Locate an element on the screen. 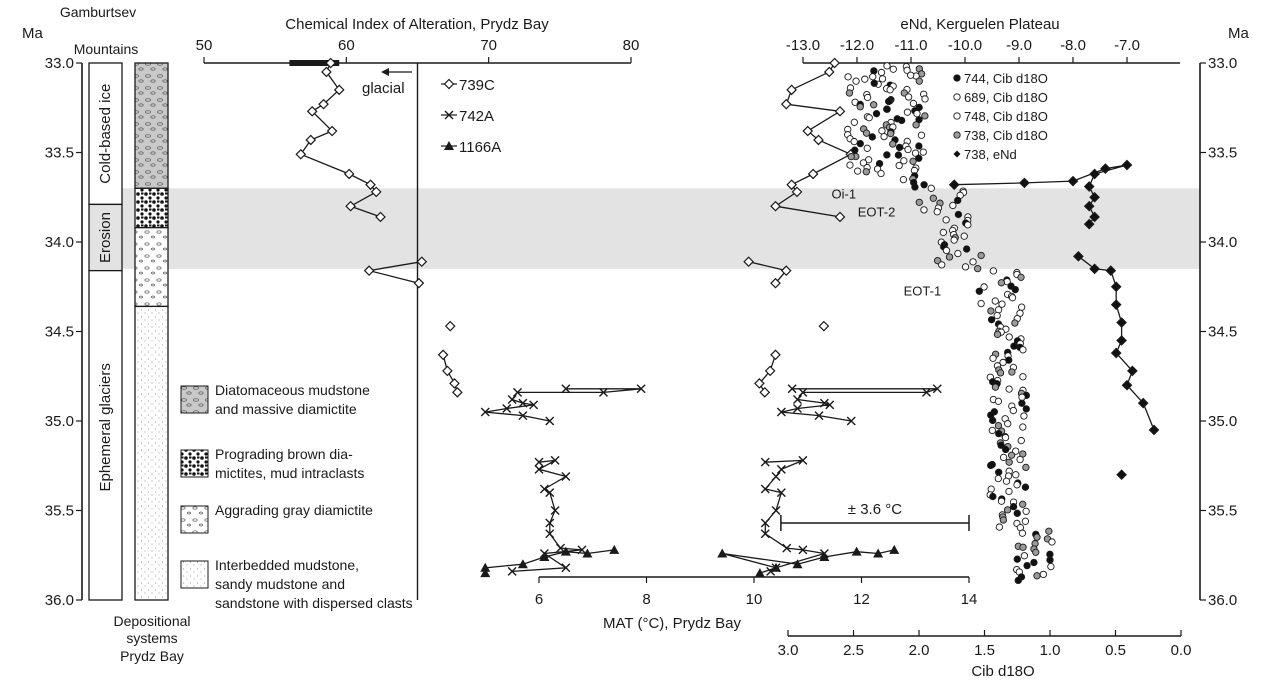 The width and height of the screenshot is (1263, 680). cia-tick-label: 70 is located at coordinates (488, 45).